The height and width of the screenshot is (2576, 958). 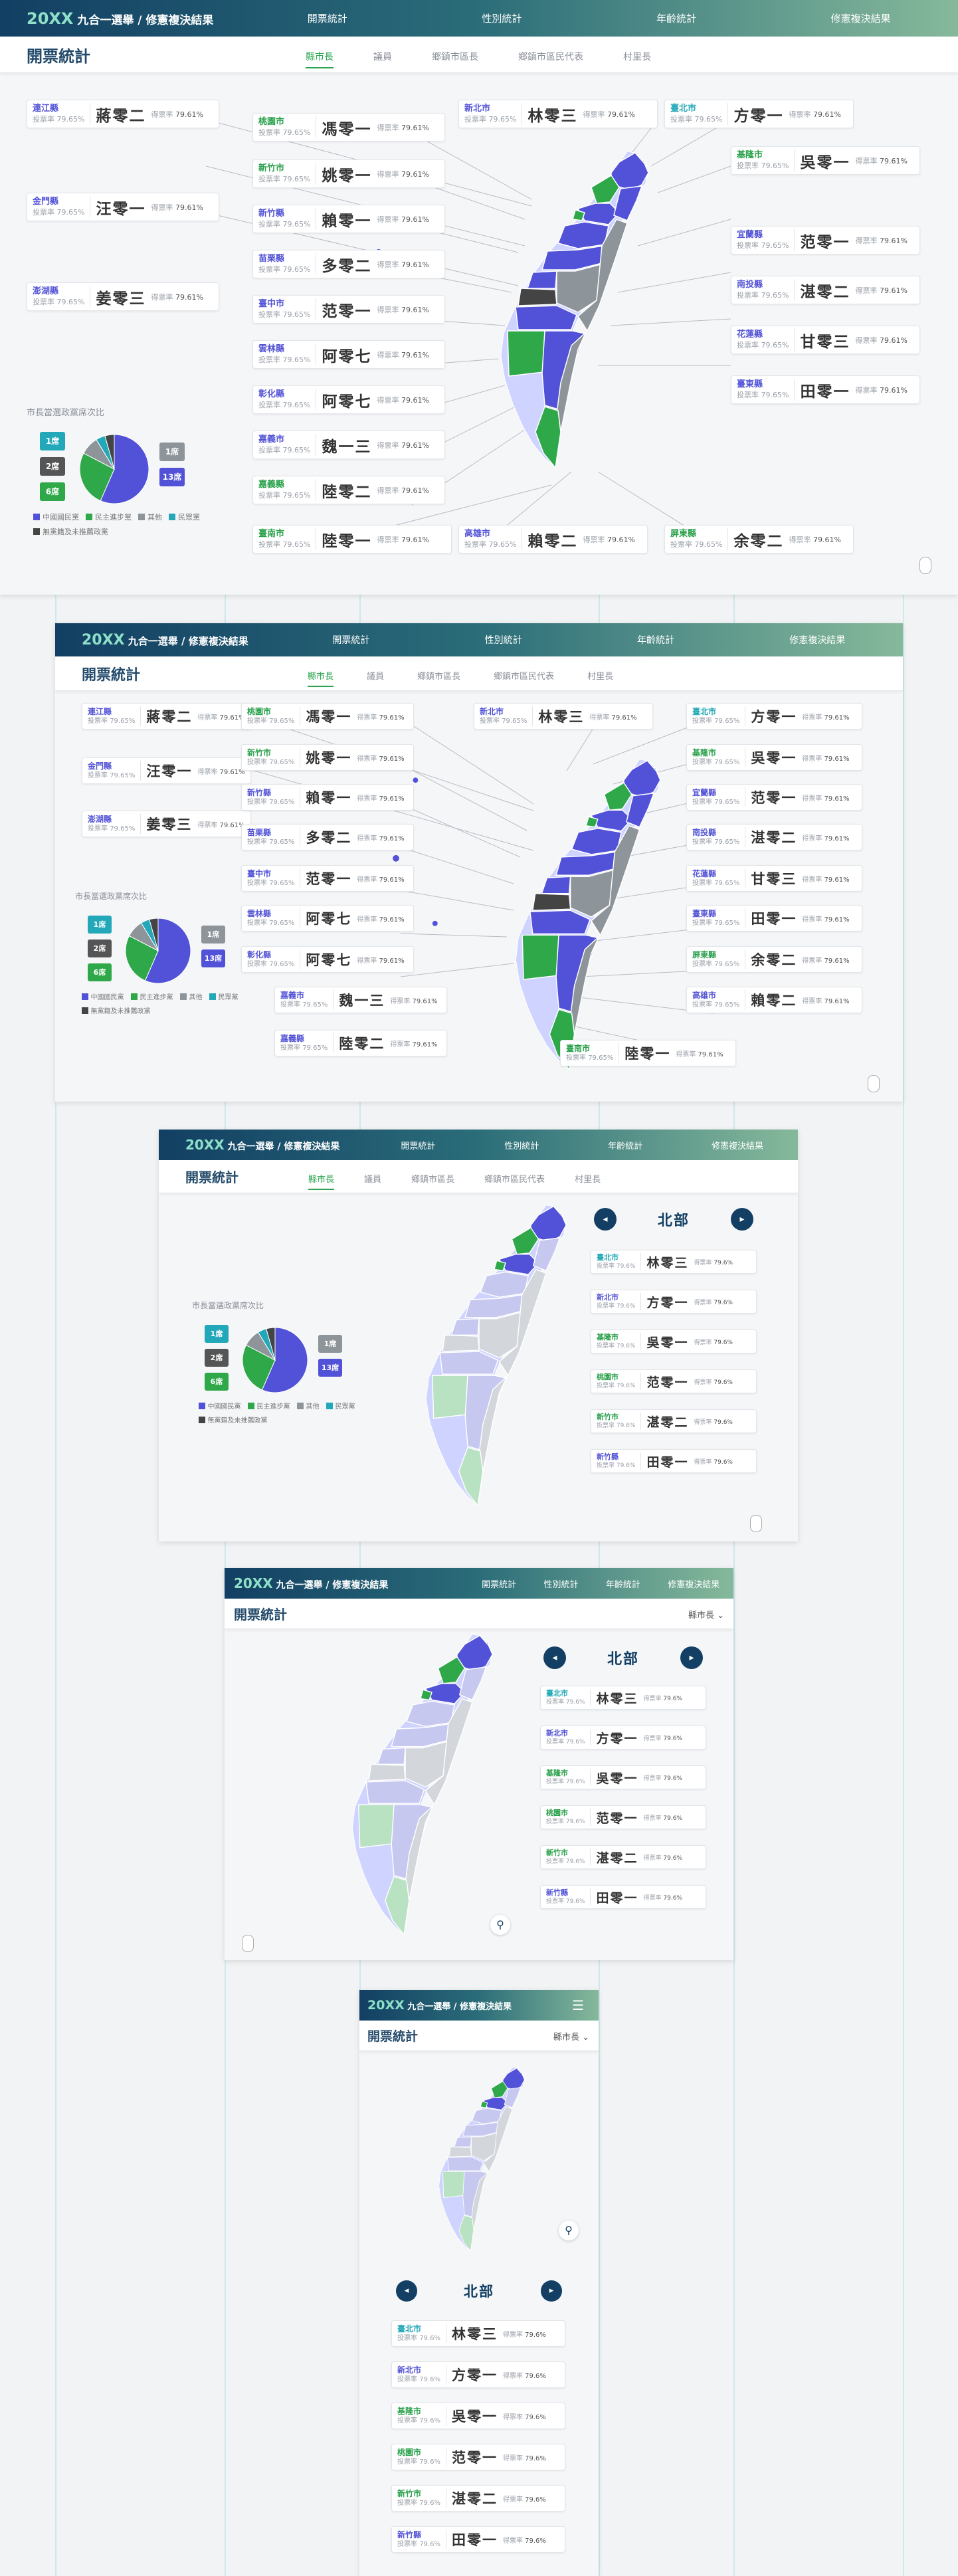 I want to click on county-result-card: 金門縣 投票率 79.65% 汪零一 得票率 79.61%, so click(x=123, y=207).